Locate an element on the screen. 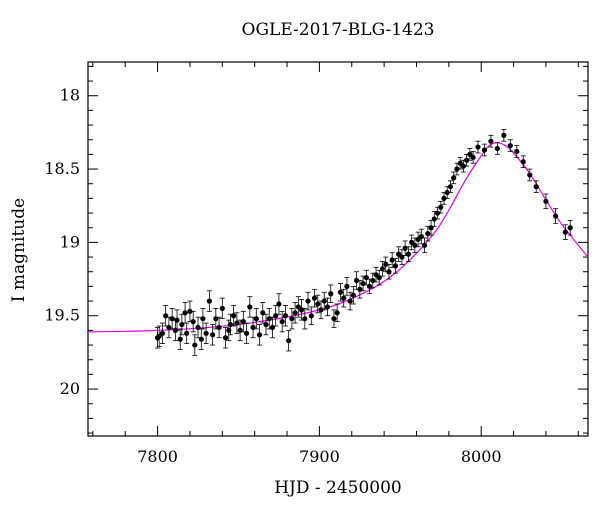 The height and width of the screenshot is (512, 600). y-tick-label: 19.5 is located at coordinates (62, 315).